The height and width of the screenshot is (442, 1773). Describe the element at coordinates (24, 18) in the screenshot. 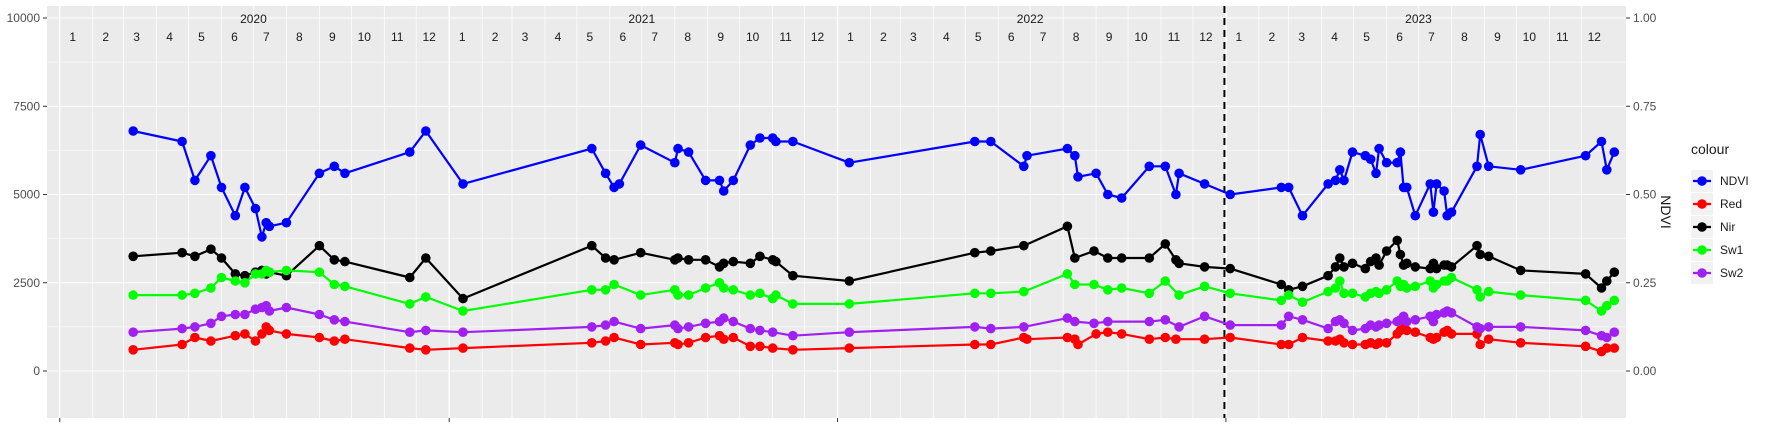

I see `left-y-tick-label: 10000` at that location.